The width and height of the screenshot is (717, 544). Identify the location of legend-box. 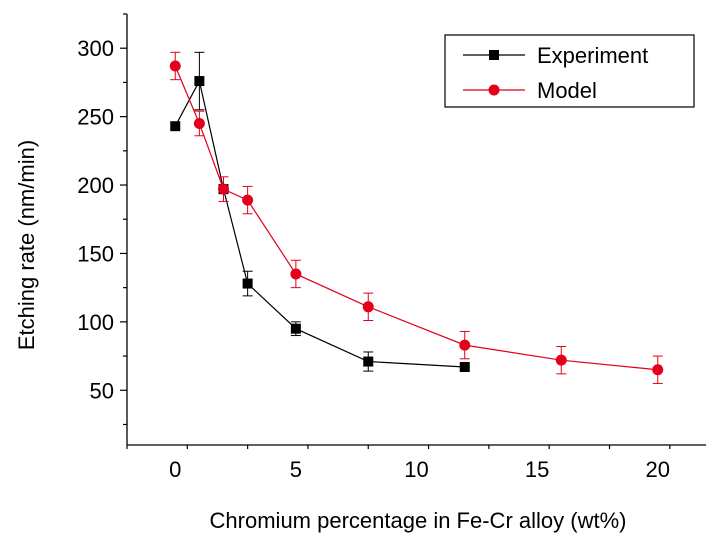
(569, 71).